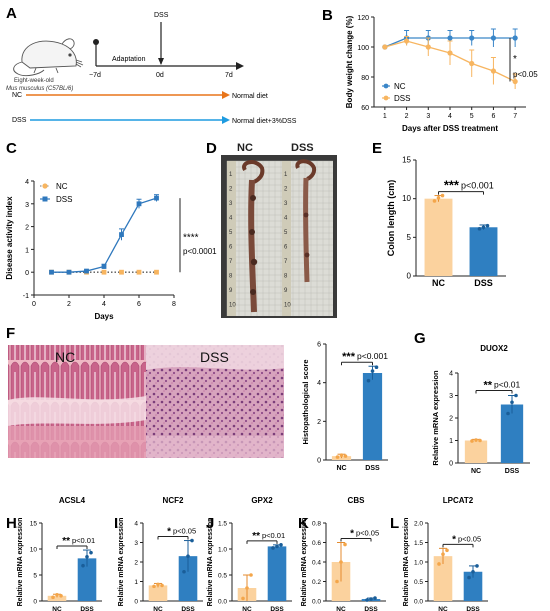 This screenshot has width=550, height=611. I want to click on y-tick-label: 0.8, so click(316, 524).